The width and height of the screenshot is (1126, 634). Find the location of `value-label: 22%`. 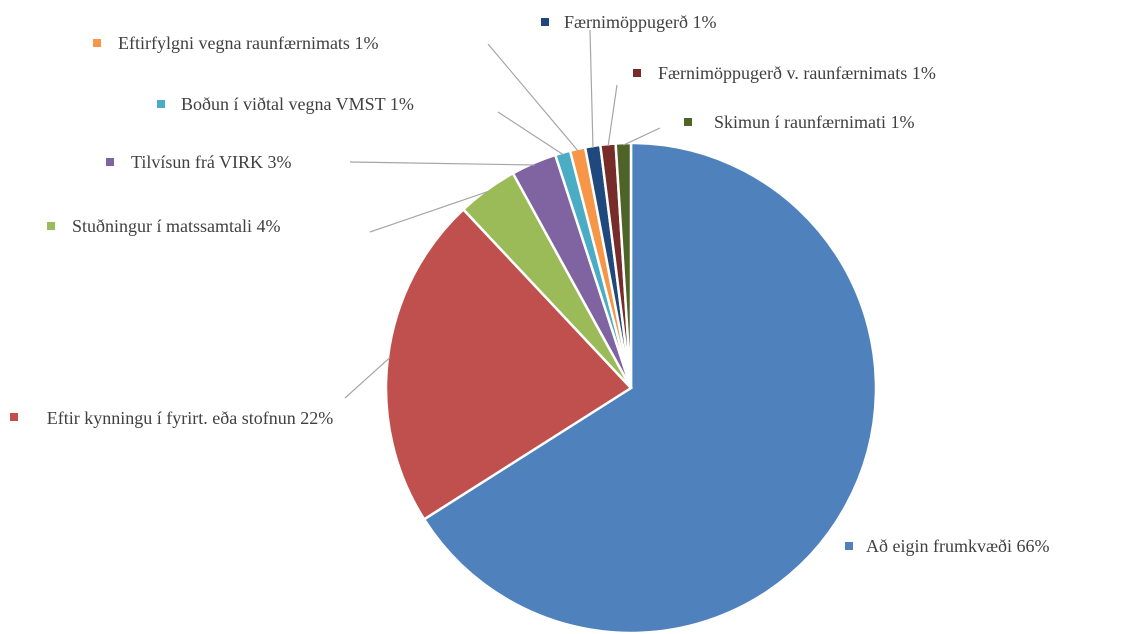

value-label: 22% is located at coordinates (317, 418).